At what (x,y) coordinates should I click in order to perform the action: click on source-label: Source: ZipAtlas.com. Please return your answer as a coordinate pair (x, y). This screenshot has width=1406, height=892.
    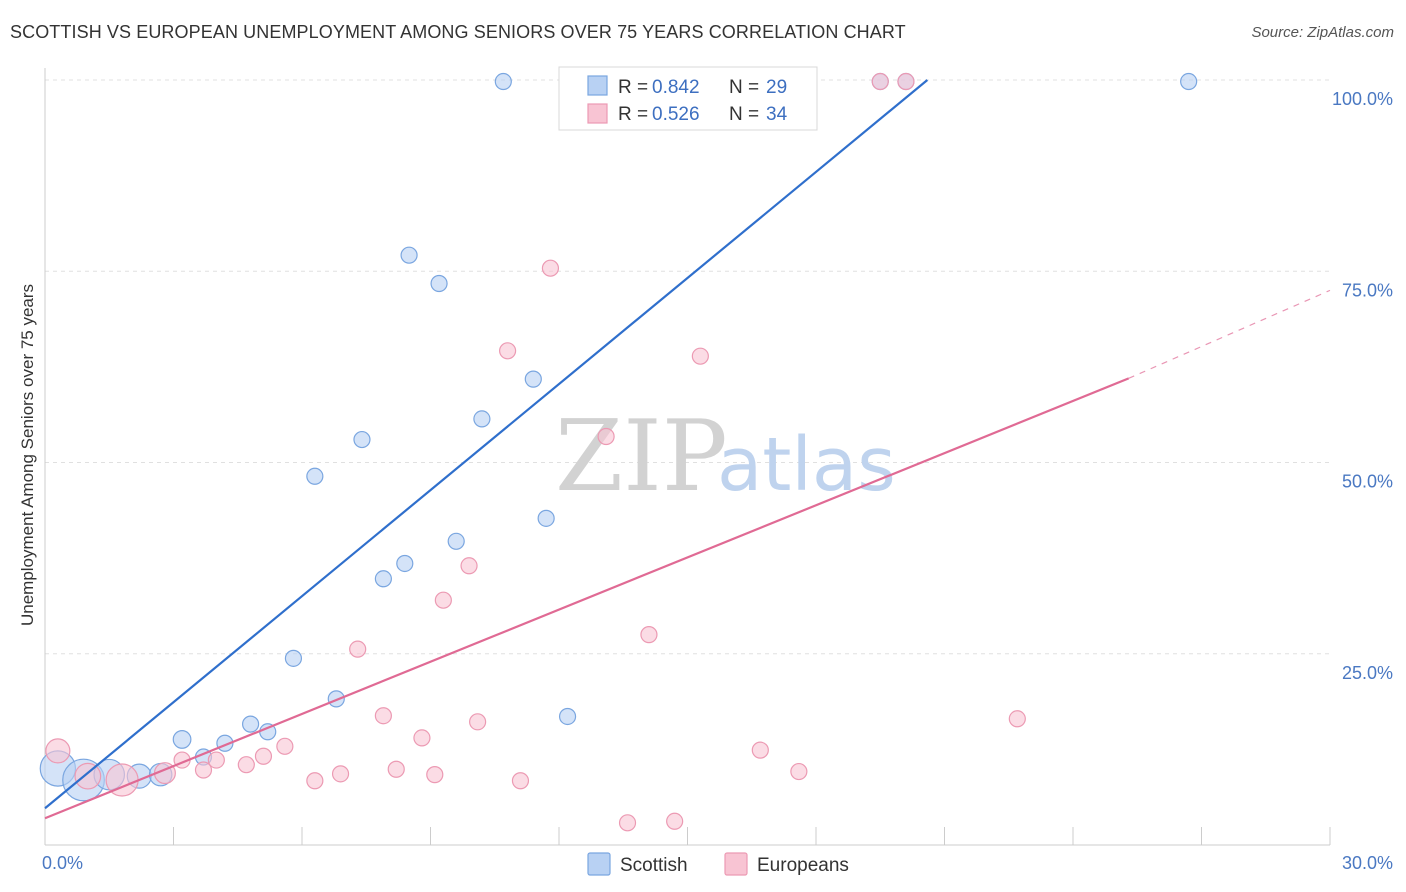
    Looking at the image, I should click on (1322, 32).